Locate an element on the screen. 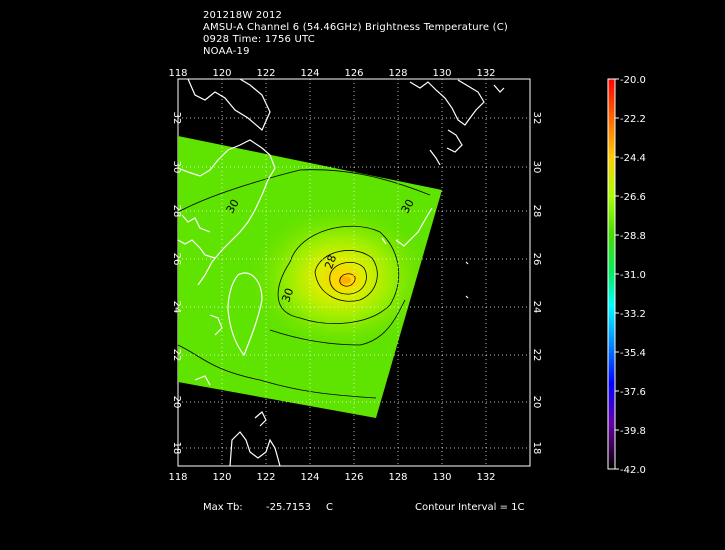 The image size is (725, 550). max-tb-label: Max Tb: is located at coordinates (223, 507).